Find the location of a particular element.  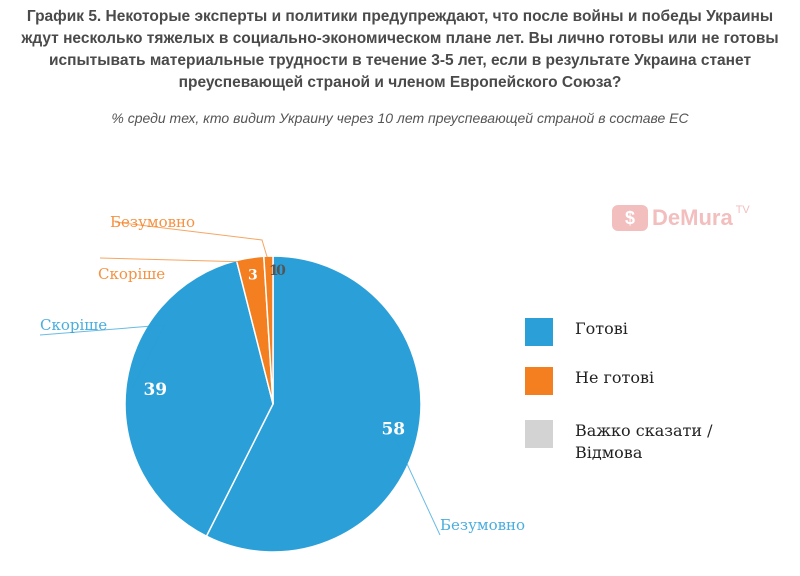

legend-item-ready: Готові is located at coordinates (576, 332).